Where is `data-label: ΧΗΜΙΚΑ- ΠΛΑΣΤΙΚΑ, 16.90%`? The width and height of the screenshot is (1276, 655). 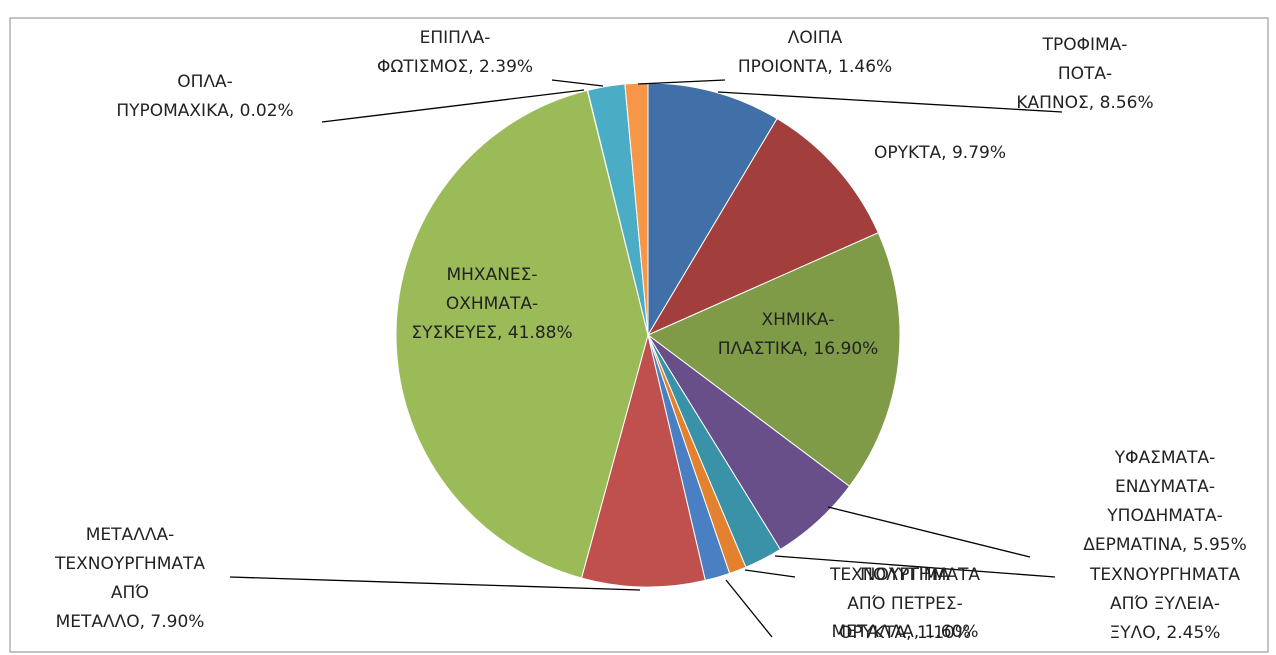
data-label: ΧΗΜΙΚΑ- ΠΛΑΣΤΙΚΑ, 16.90% is located at coordinates (798, 334).